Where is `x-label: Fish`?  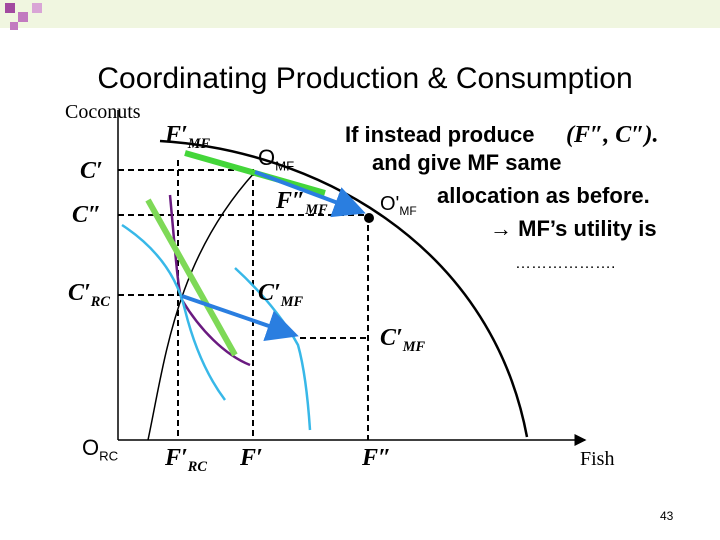 x-label: Fish is located at coordinates (597, 459).